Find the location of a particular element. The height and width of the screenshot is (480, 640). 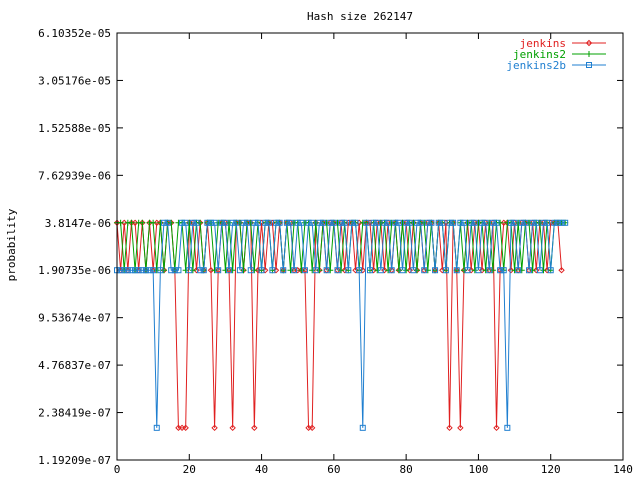

y-tick-label: 7.62939e-06 is located at coordinates (74, 175).